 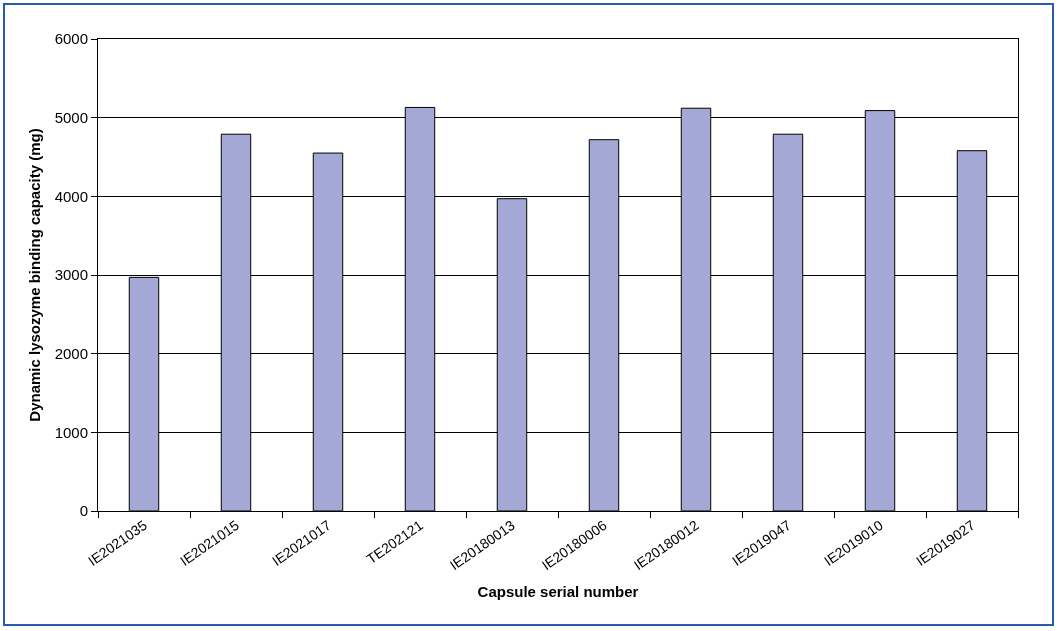 What do you see at coordinates (34, 275) in the screenshot?
I see `y-axis-title: Dynamic lysozyme binding capacity (mg)` at bounding box center [34, 275].